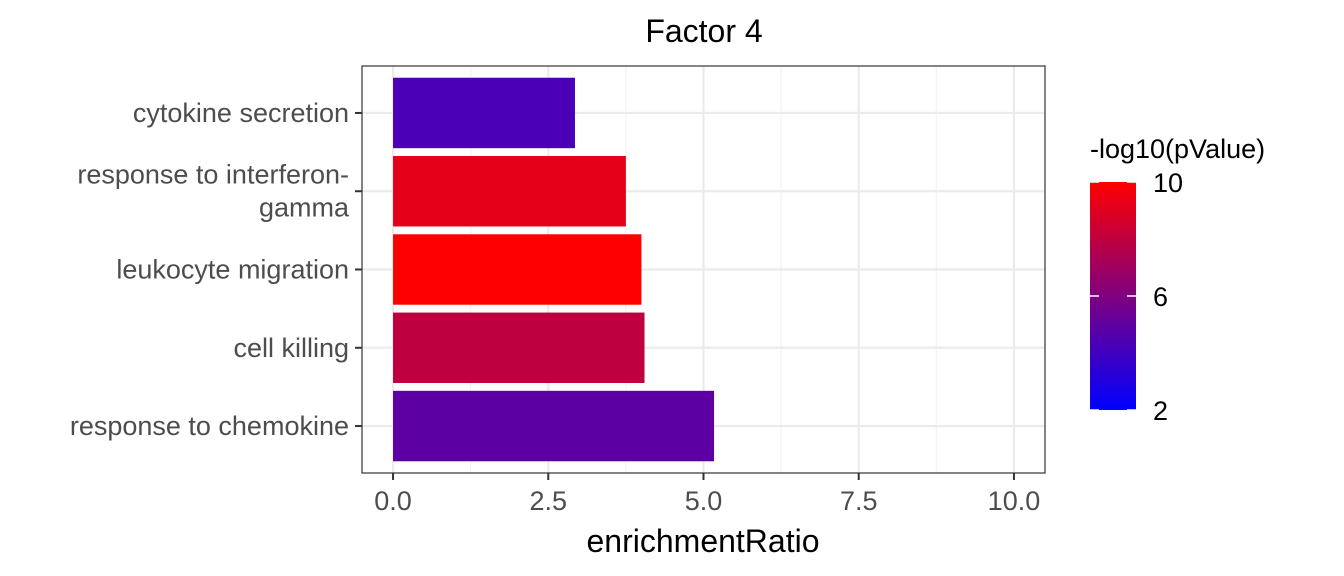  I want to click on colorbar-legend: -log10(pValue) 2 6 10, so click(1177, 280).